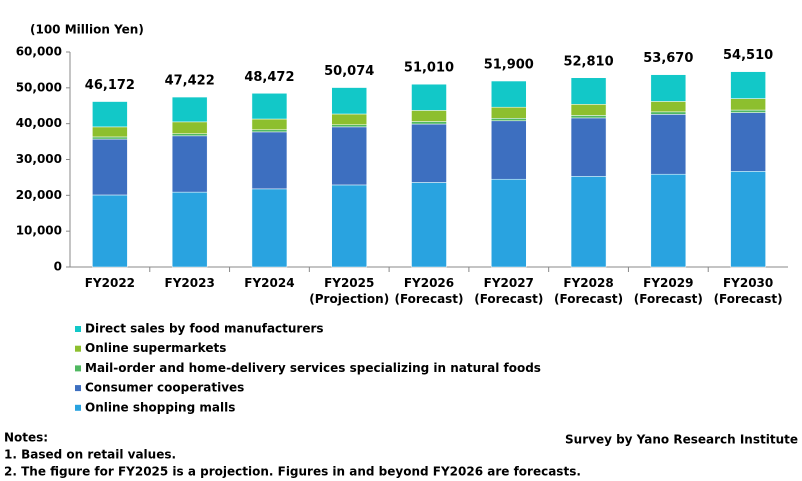 The image size is (802, 481). What do you see at coordinates (39, 159) in the screenshot?
I see `y-tick-label: 30,000` at bounding box center [39, 159].